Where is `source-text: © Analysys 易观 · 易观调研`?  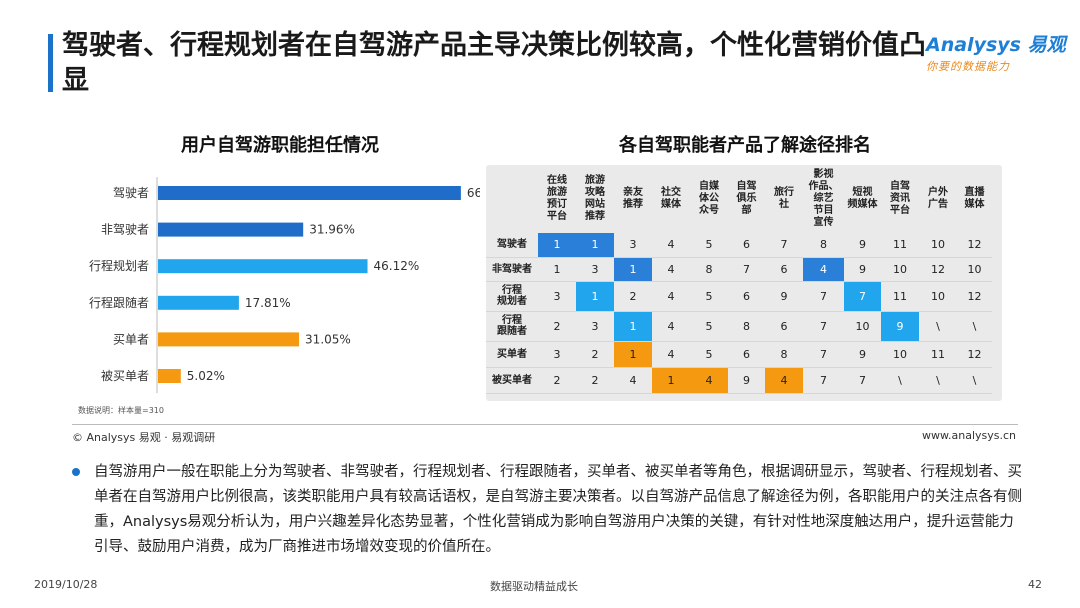
source-text: © Analysys 易观 · 易观调研 is located at coordinates (144, 437).